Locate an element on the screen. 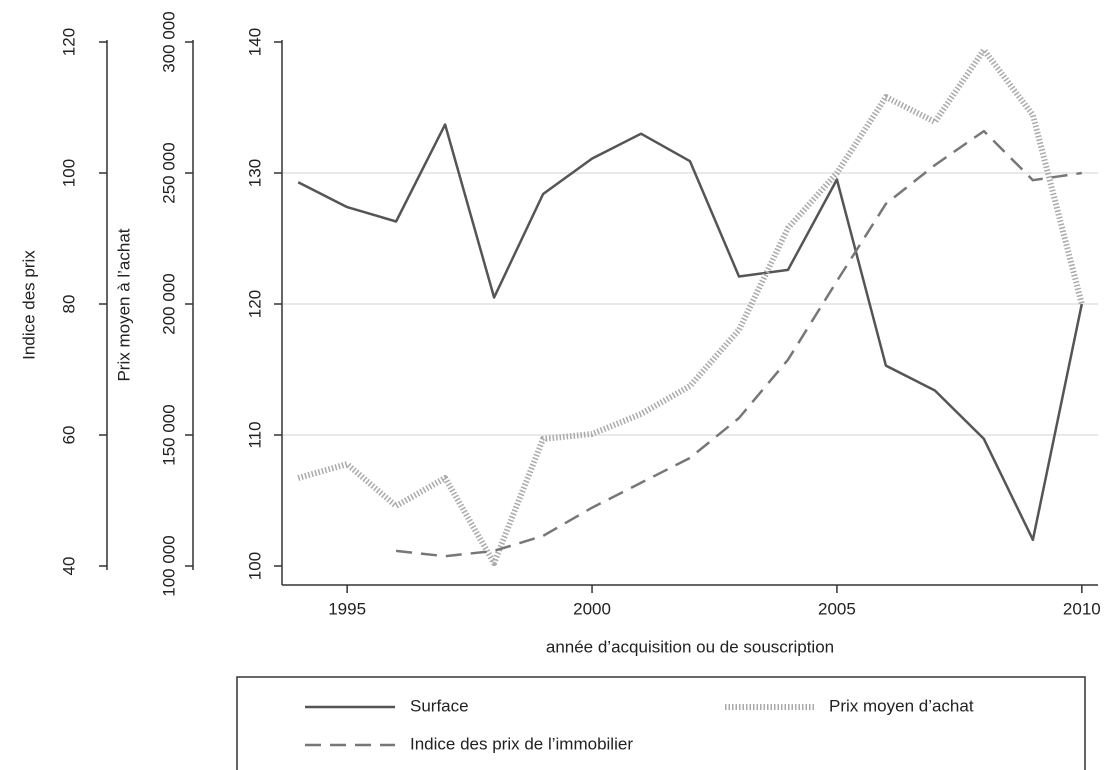 The image size is (1112, 770). y-tick-label: 200 000 is located at coordinates (168, 303).